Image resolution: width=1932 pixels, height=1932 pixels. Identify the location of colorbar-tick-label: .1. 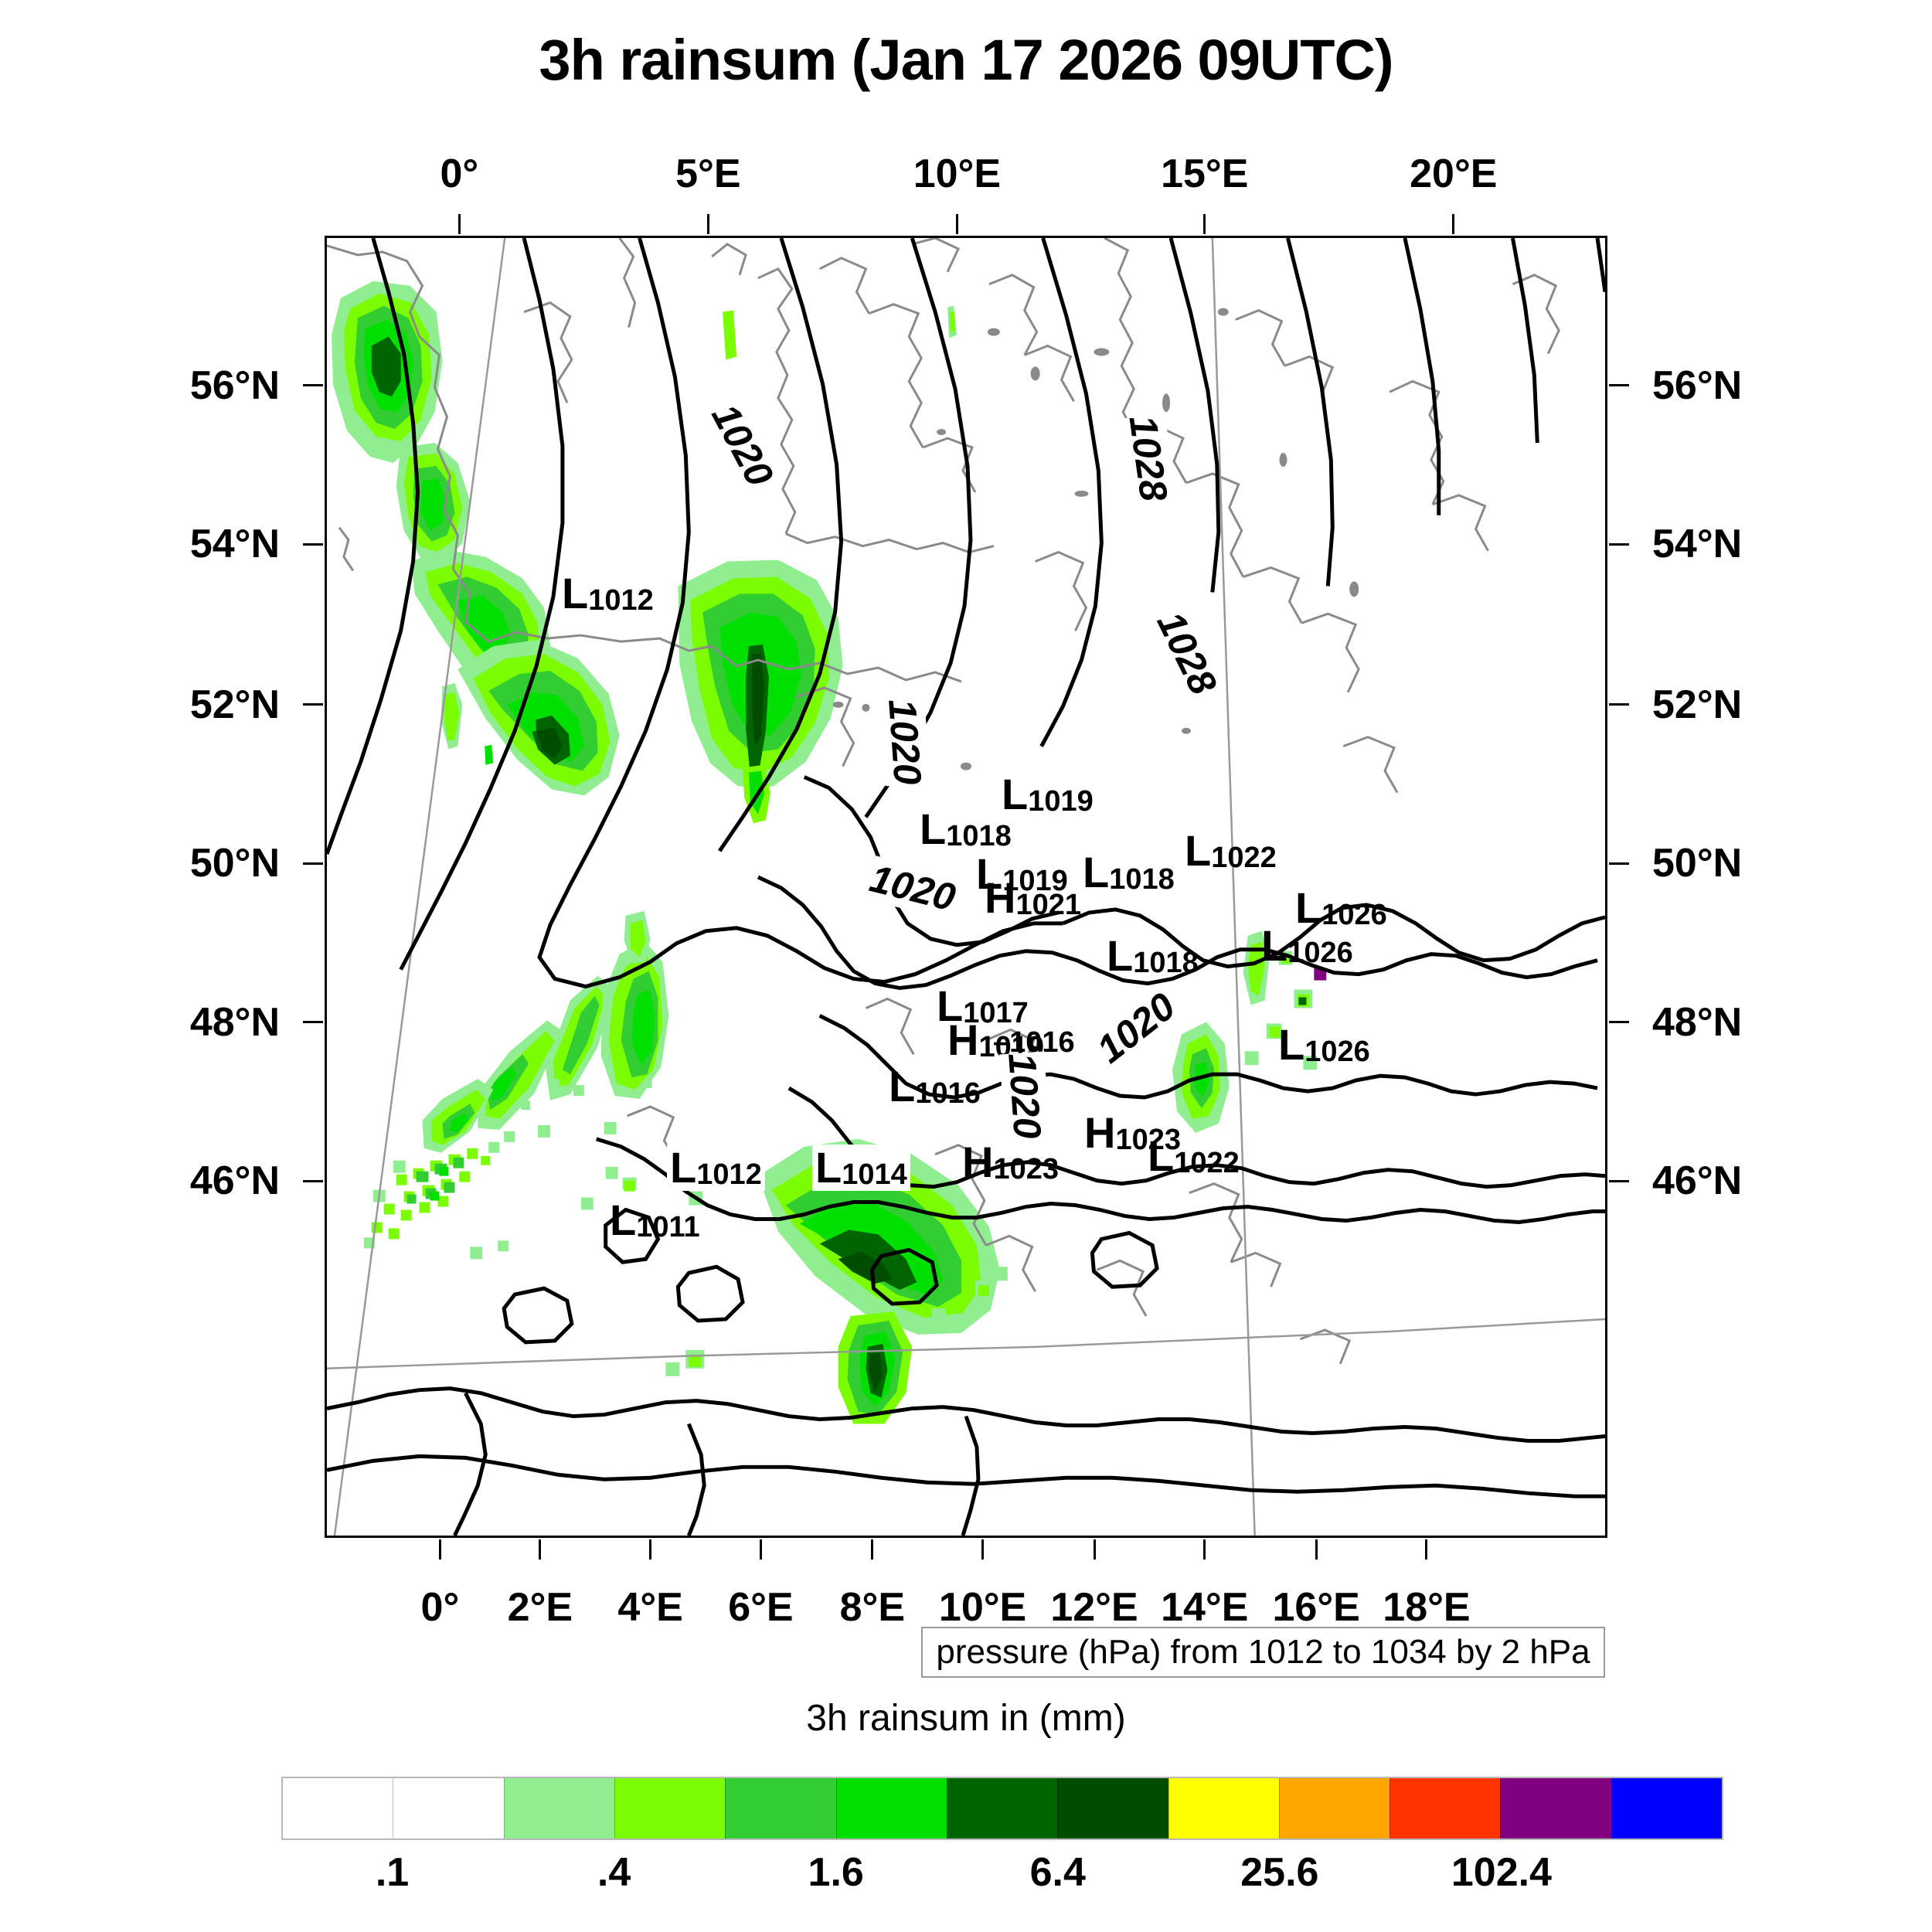
(392, 1872).